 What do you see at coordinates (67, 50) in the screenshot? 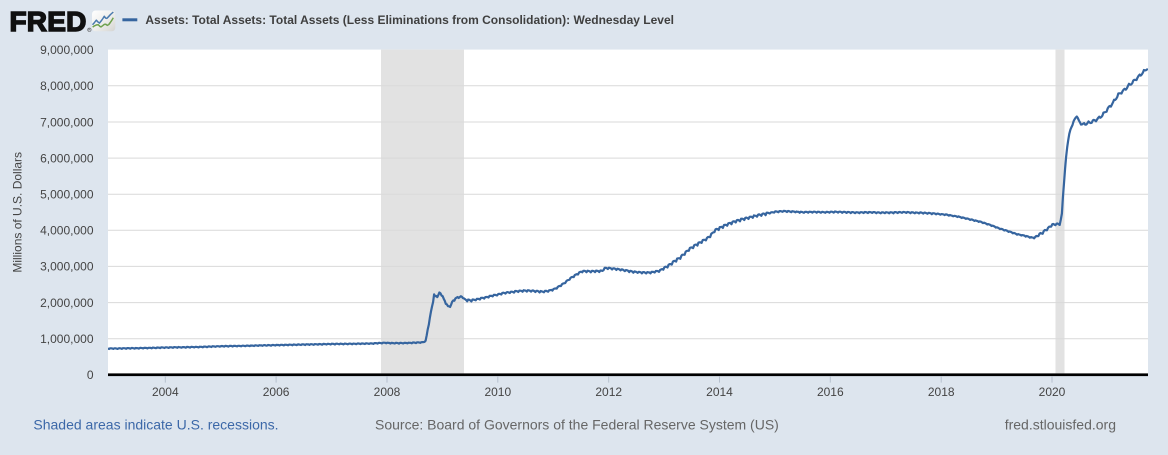
I see `svg-text: 9,000,000` at bounding box center [67, 50].